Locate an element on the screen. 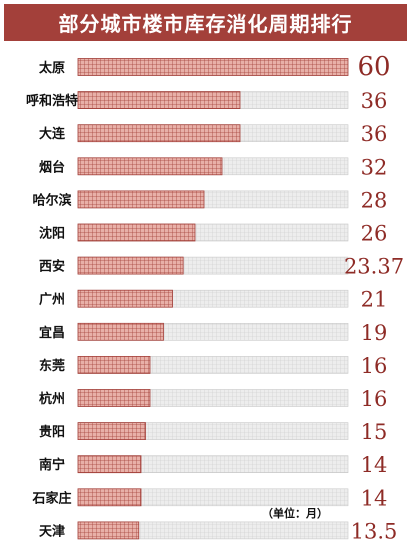 The image size is (411, 545). value-label: 19 is located at coordinates (374, 333).